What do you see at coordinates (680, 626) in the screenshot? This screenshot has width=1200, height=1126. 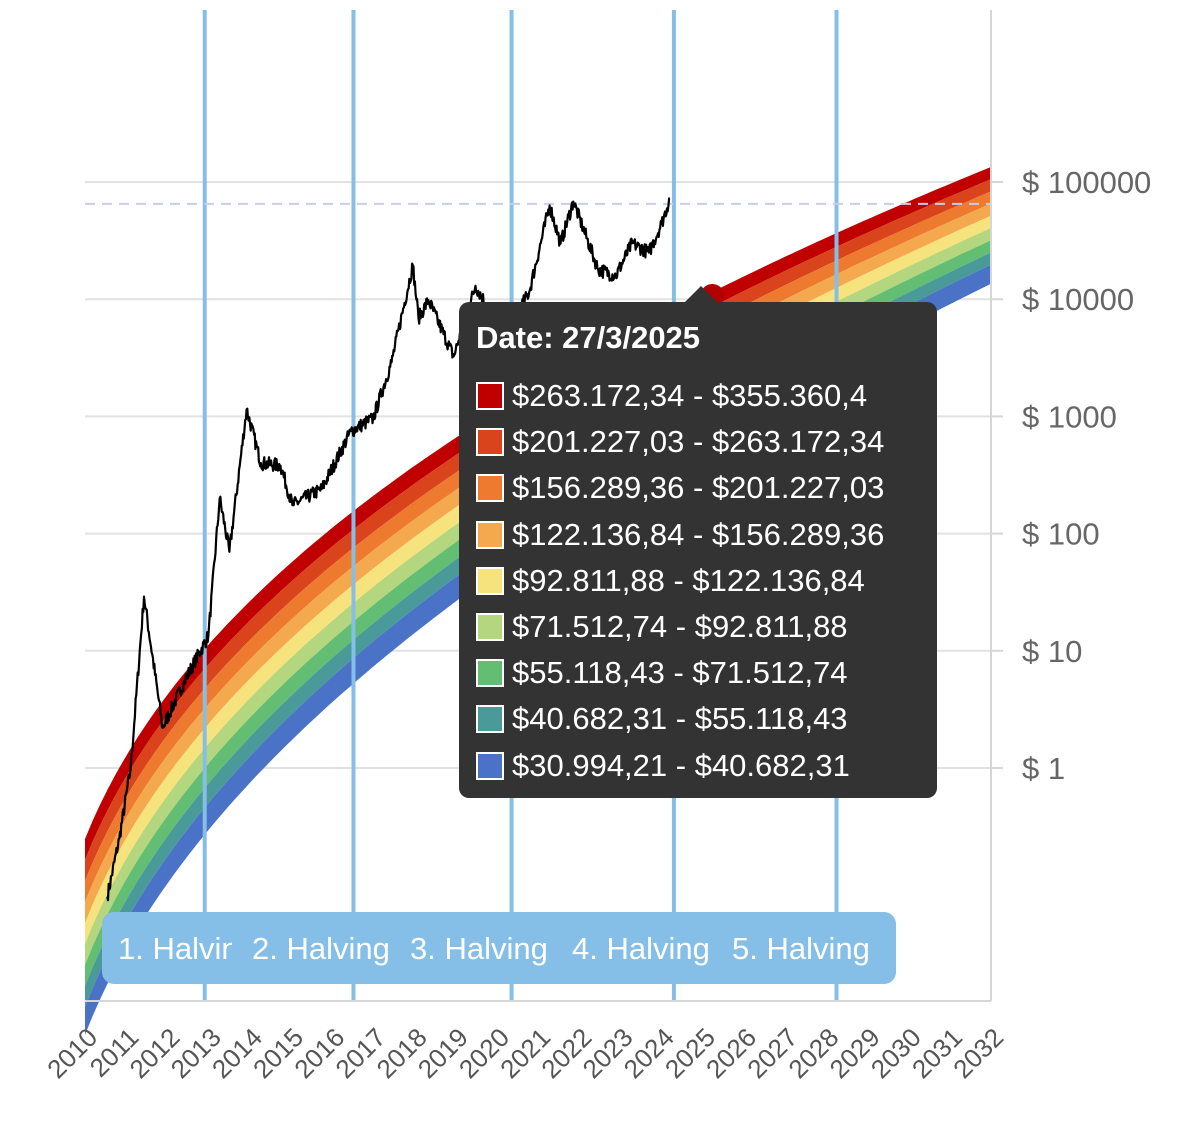 I see `tooltip-range-text: $71.512,74 - $92.811,88` at bounding box center [680, 626].